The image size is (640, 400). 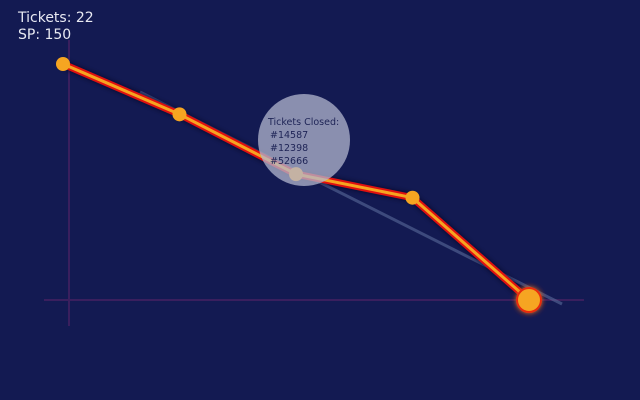 I want to click on tooltip-item: #14587, so click(x=289, y=135).